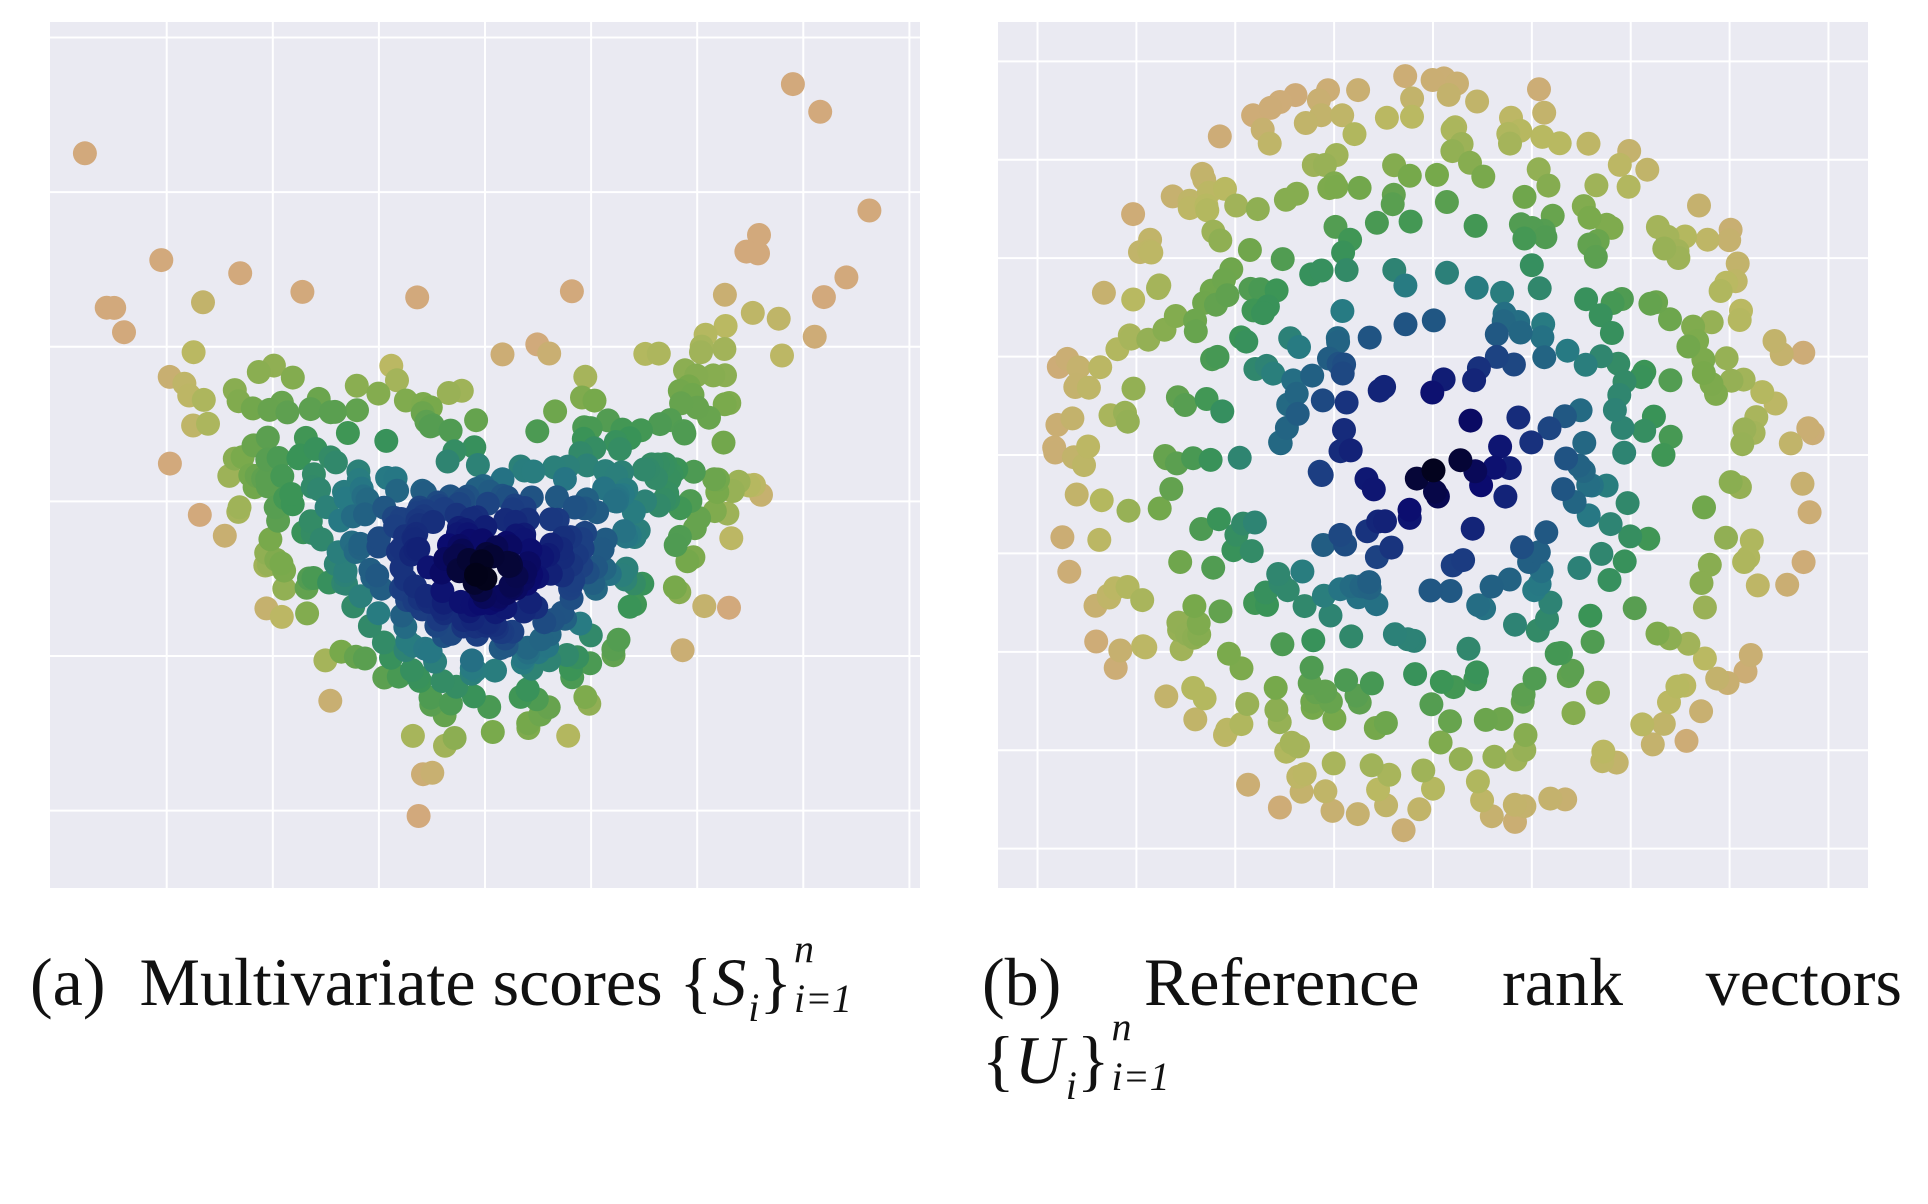  I want to click on caption-ranks: (b) Reference rank vectors, so click(1442, 982).